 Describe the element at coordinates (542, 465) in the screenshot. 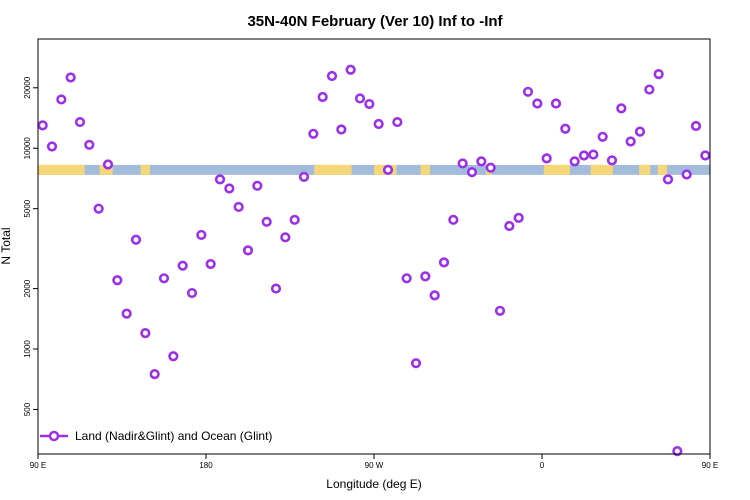

I see `x-tick-label: 0` at that location.